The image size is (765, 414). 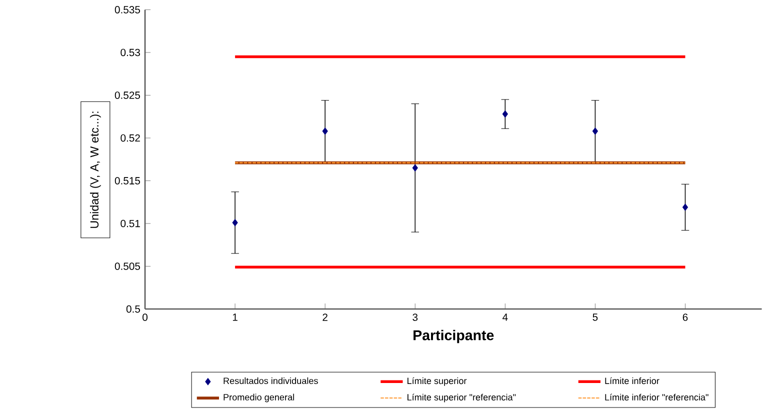 What do you see at coordinates (127, 266) in the screenshot?
I see `y-tick-label: 0.505` at bounding box center [127, 266].